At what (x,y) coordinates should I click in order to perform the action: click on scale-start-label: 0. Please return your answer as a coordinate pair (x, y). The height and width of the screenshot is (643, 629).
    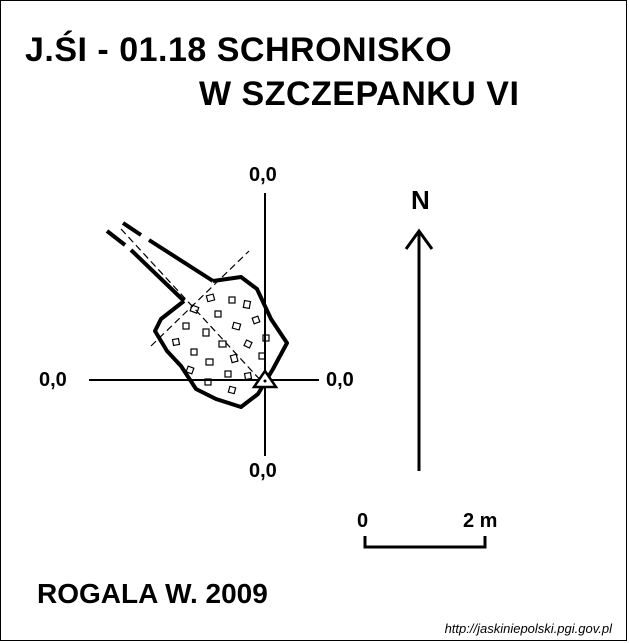
    Looking at the image, I should click on (363, 521).